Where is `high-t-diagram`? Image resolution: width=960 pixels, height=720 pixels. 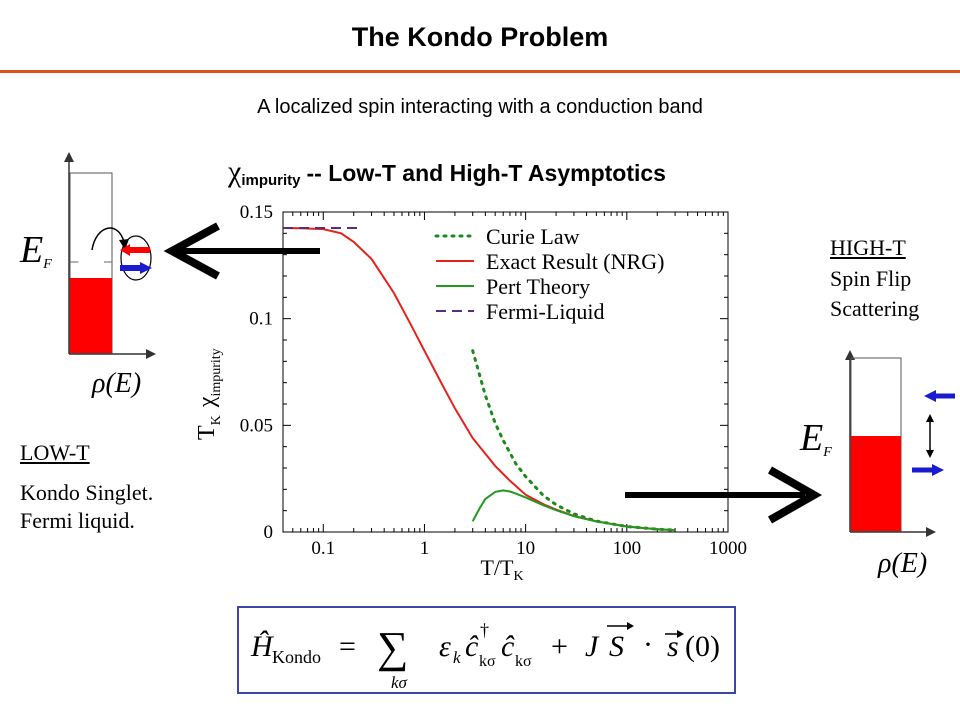
high-t-diagram is located at coordinates (900, 443).